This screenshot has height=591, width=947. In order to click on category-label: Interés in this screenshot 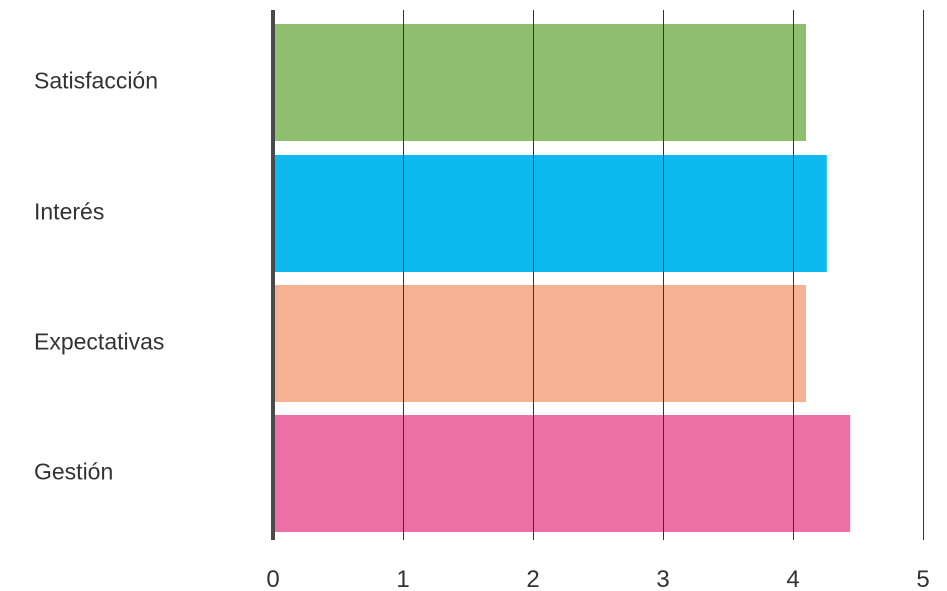, I will do `click(69, 212)`.